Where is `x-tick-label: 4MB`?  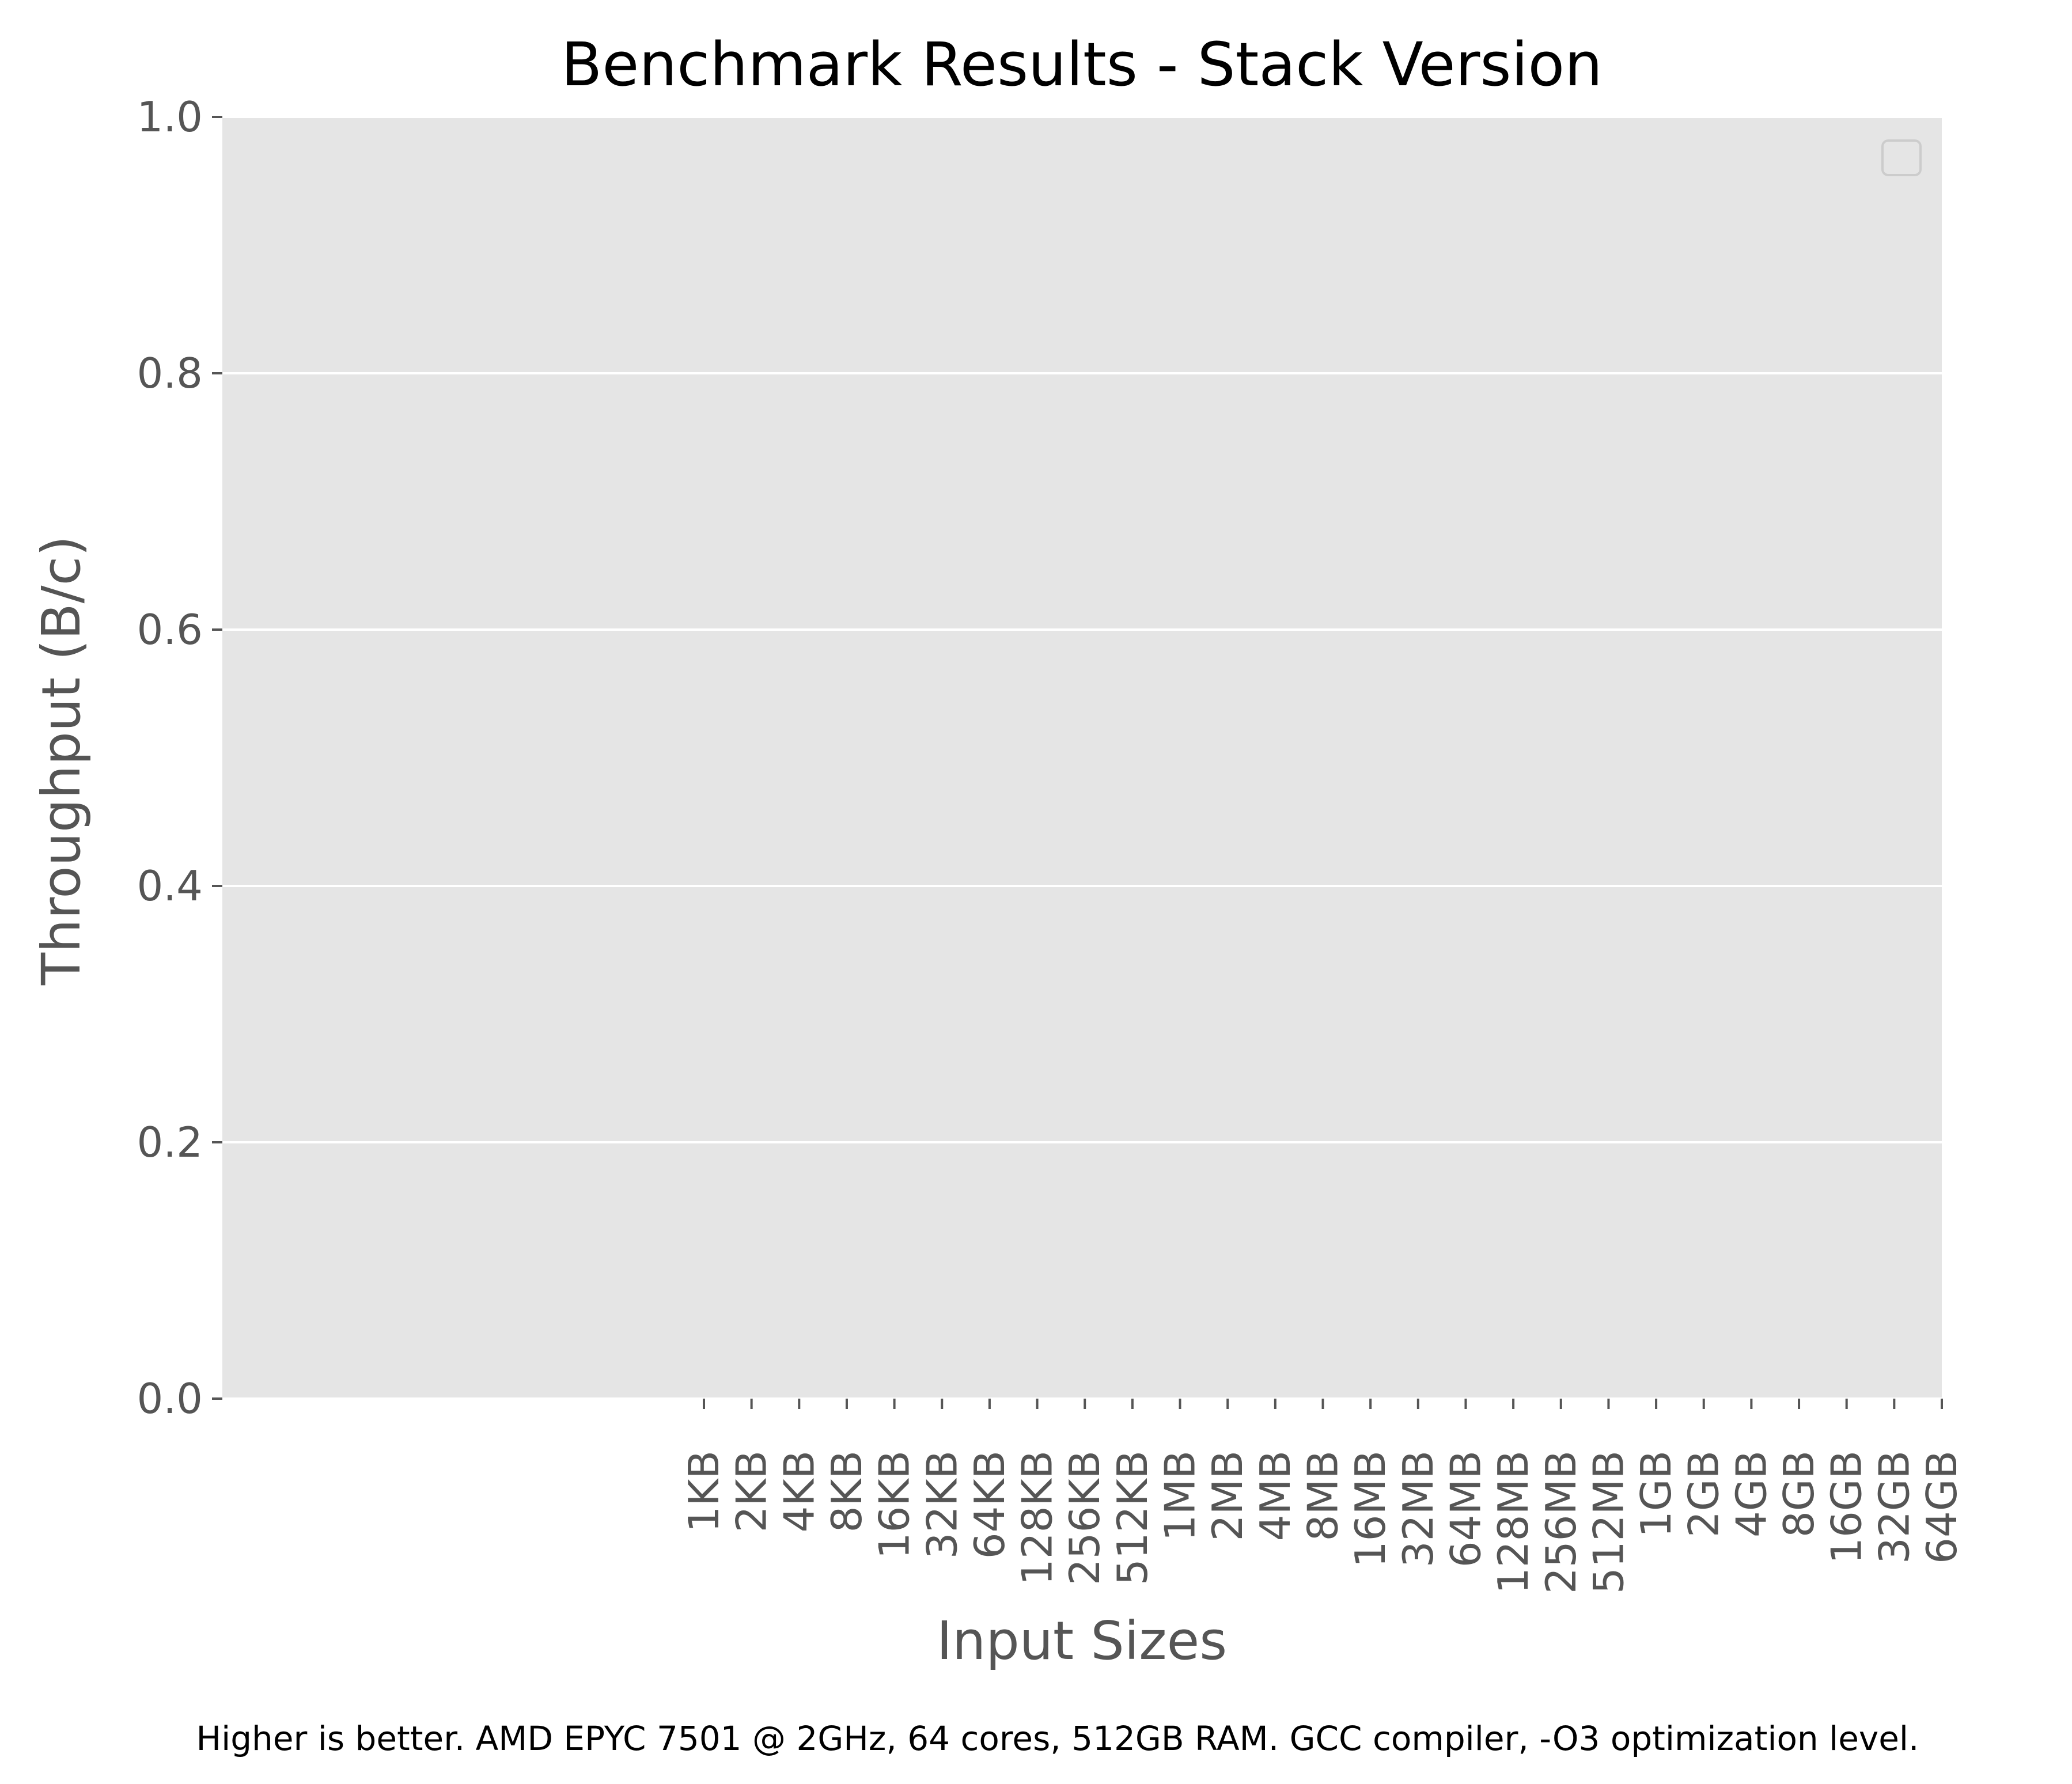 x-tick-label: 4MB is located at coordinates (1276, 1495).